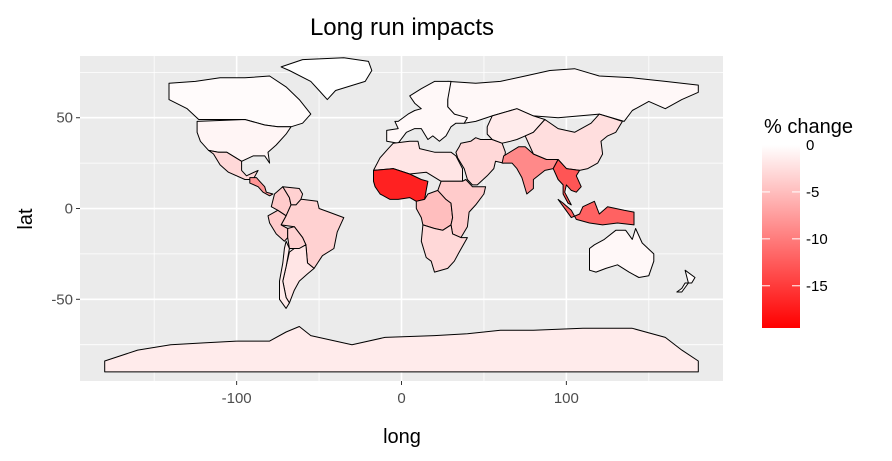 The height and width of the screenshot is (461, 892). I want to click on y-axis-label: lat, so click(26, 219).